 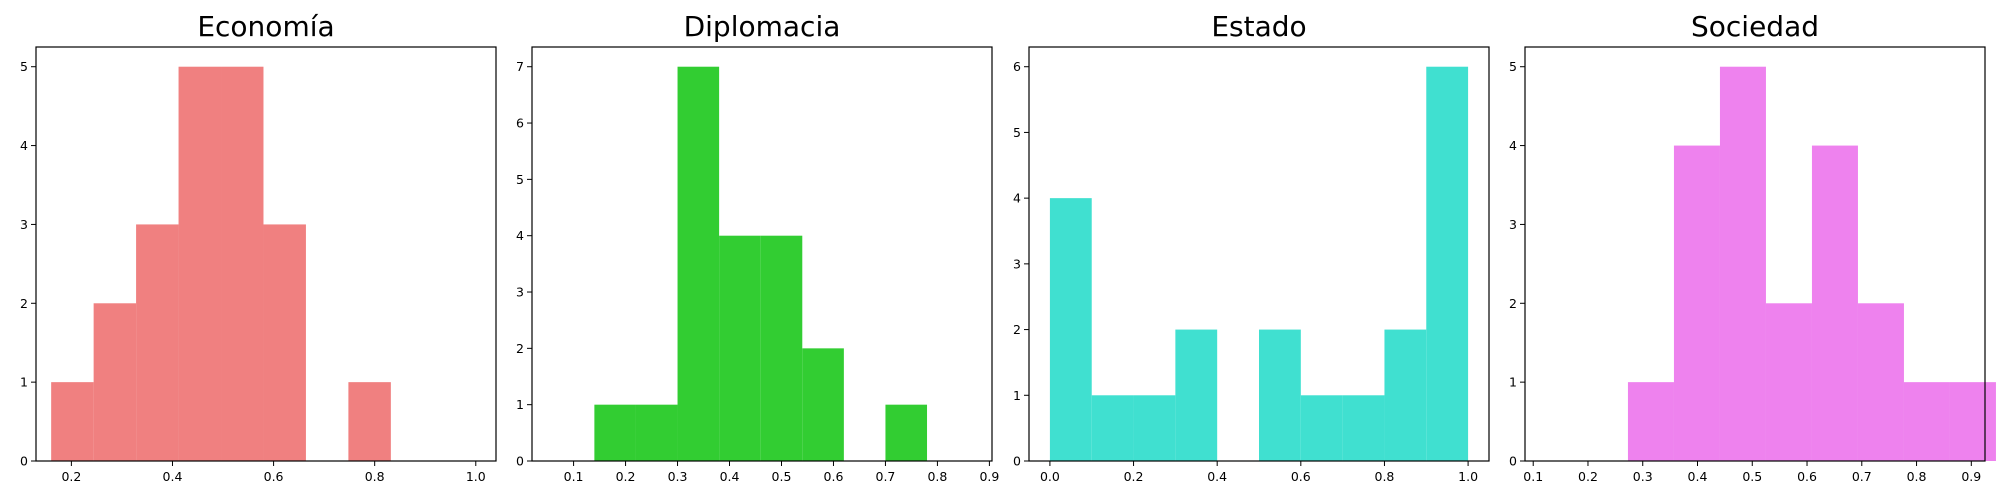 What do you see at coordinates (1755, 26) in the screenshot?
I see `panel-title: Sociedad` at bounding box center [1755, 26].